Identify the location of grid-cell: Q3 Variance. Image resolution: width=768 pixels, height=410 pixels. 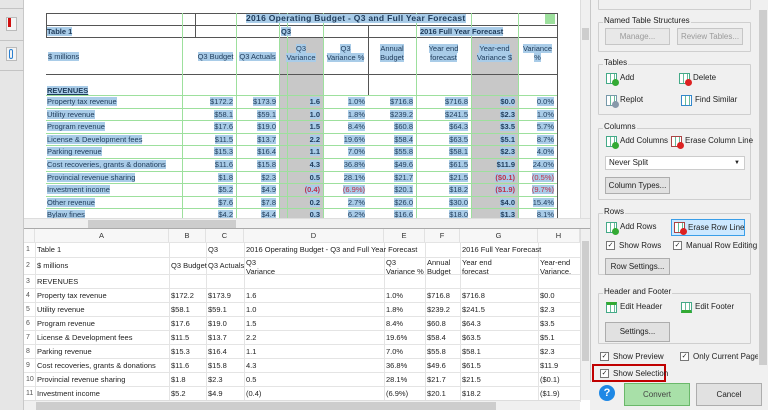
(261, 267).